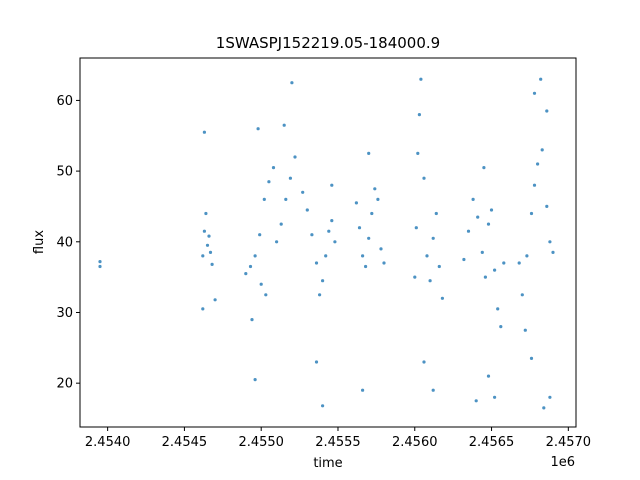 The width and height of the screenshot is (640, 480). I want to click on y-tick-label: 30, so click(64, 313).